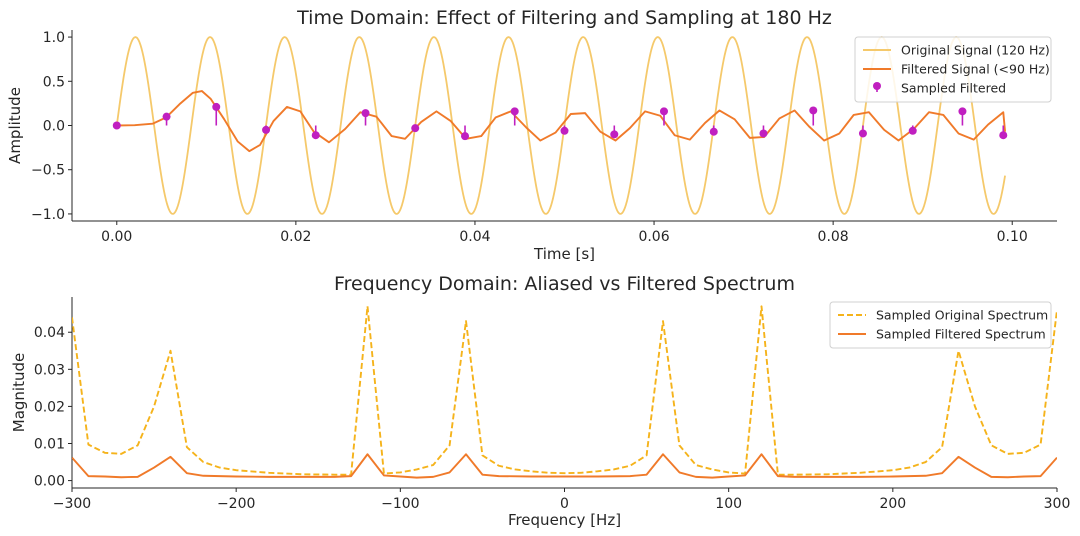  I want to click on x-axis-label: Time [s], so click(564, 254).